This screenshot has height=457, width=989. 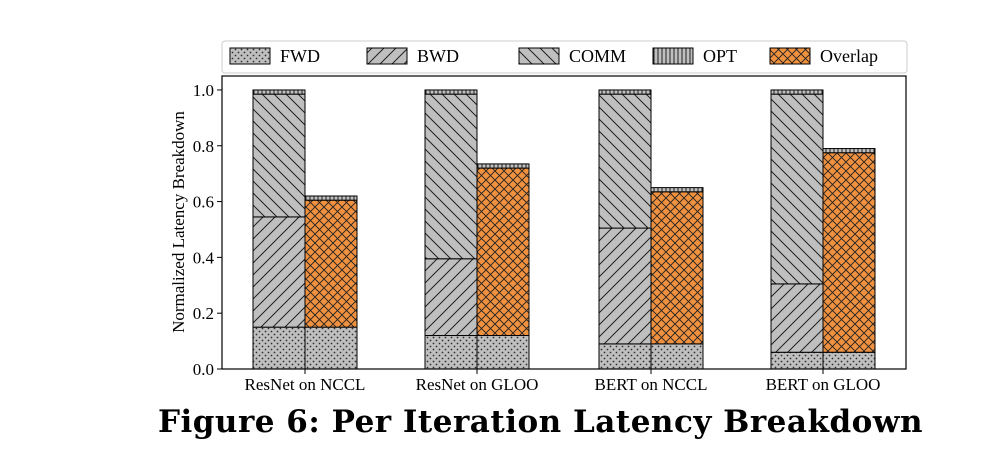 I want to click on bar-bert-on-nccl-overlap-opt, so click(x=677, y=190).